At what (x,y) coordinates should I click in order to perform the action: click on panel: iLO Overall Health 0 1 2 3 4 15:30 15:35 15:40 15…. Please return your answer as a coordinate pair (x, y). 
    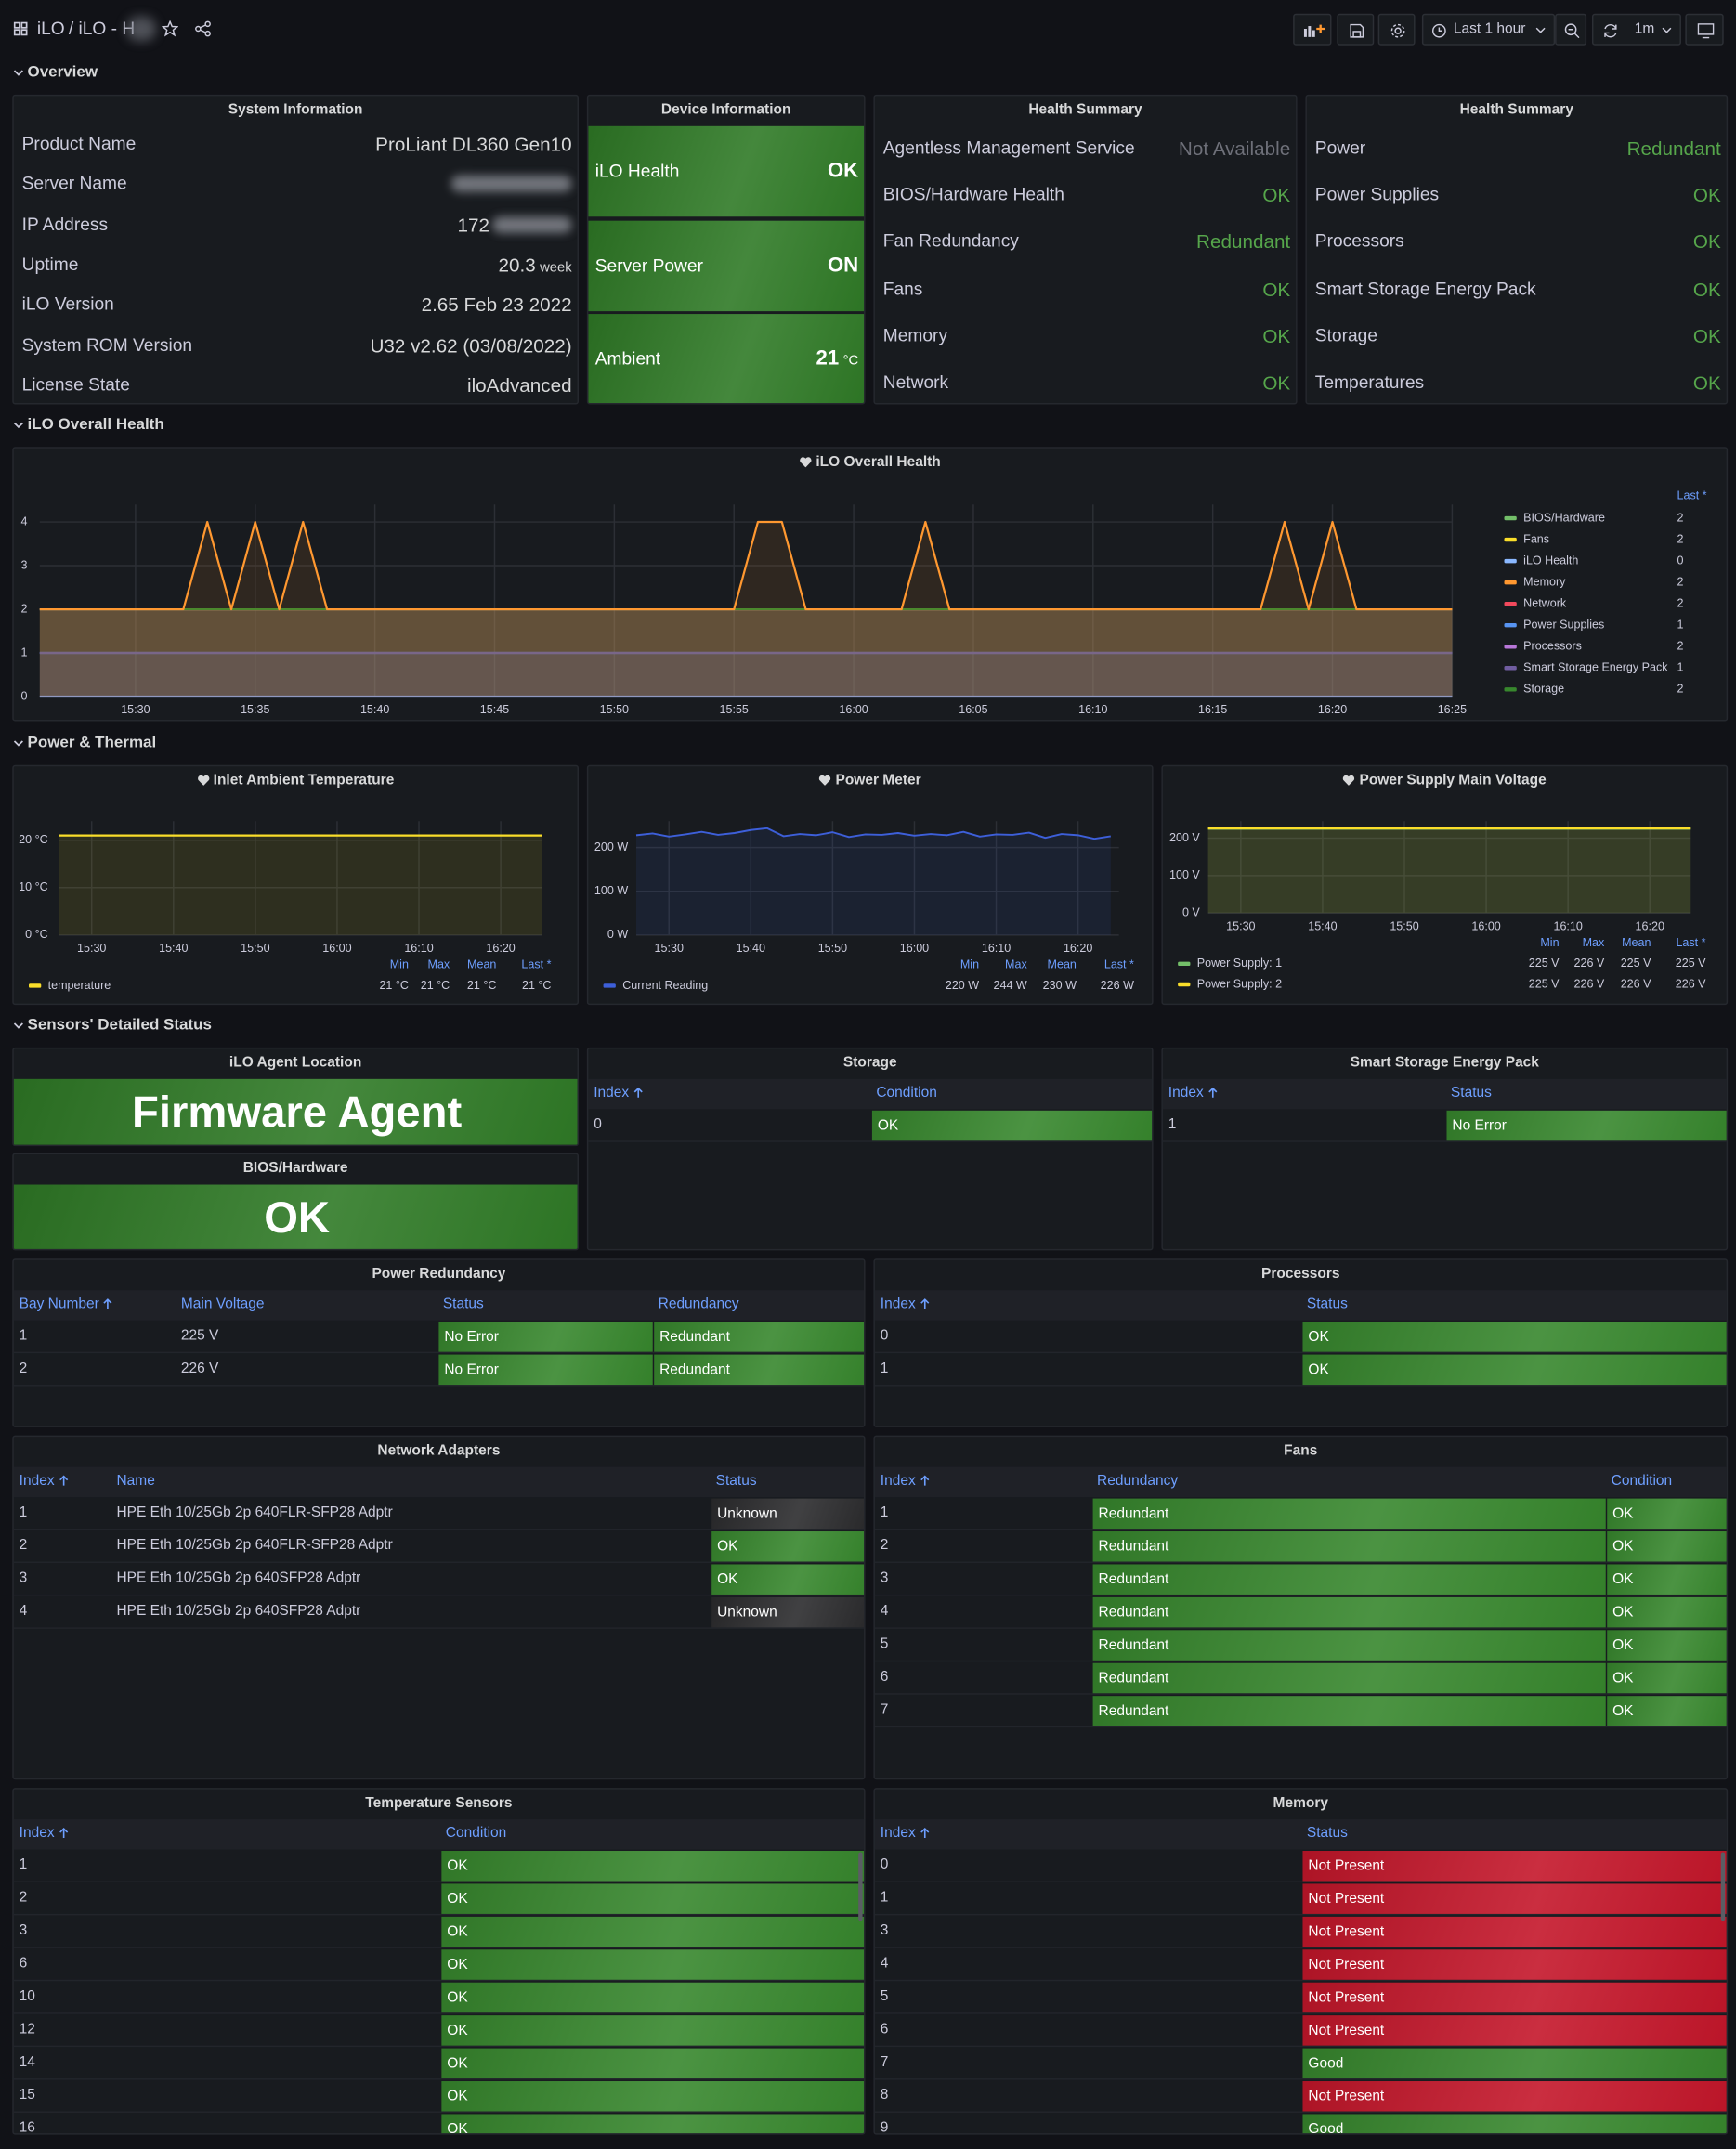
    Looking at the image, I should click on (870, 584).